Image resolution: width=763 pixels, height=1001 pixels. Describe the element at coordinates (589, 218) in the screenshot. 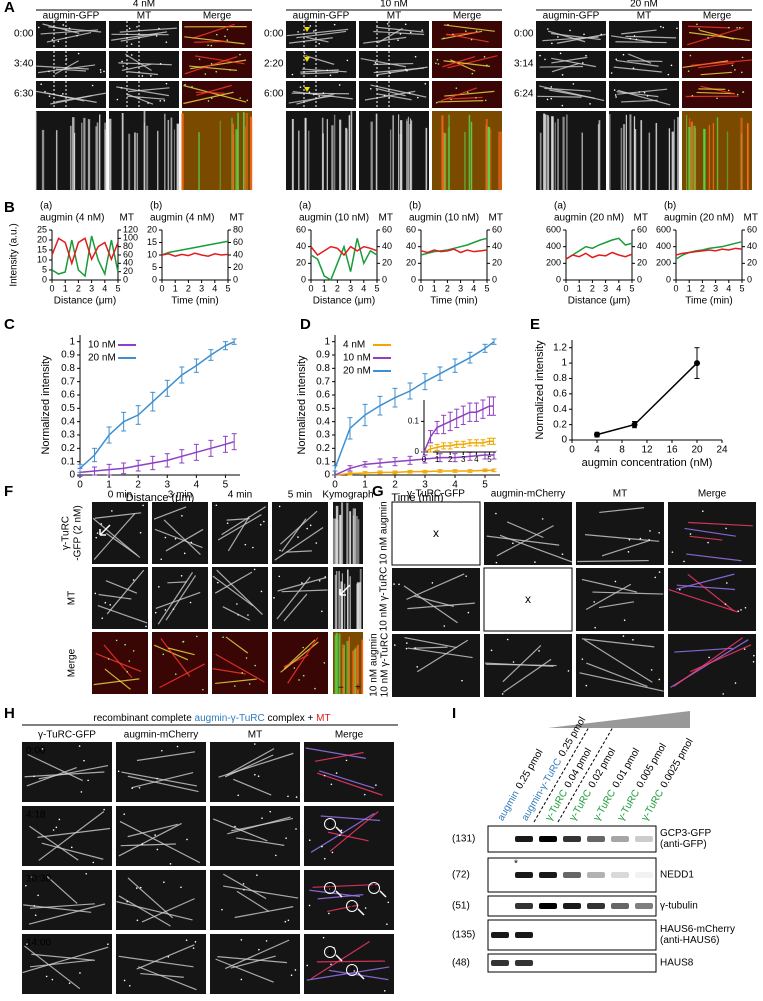

I see `legend-entry: augmin (20 nM)` at that location.